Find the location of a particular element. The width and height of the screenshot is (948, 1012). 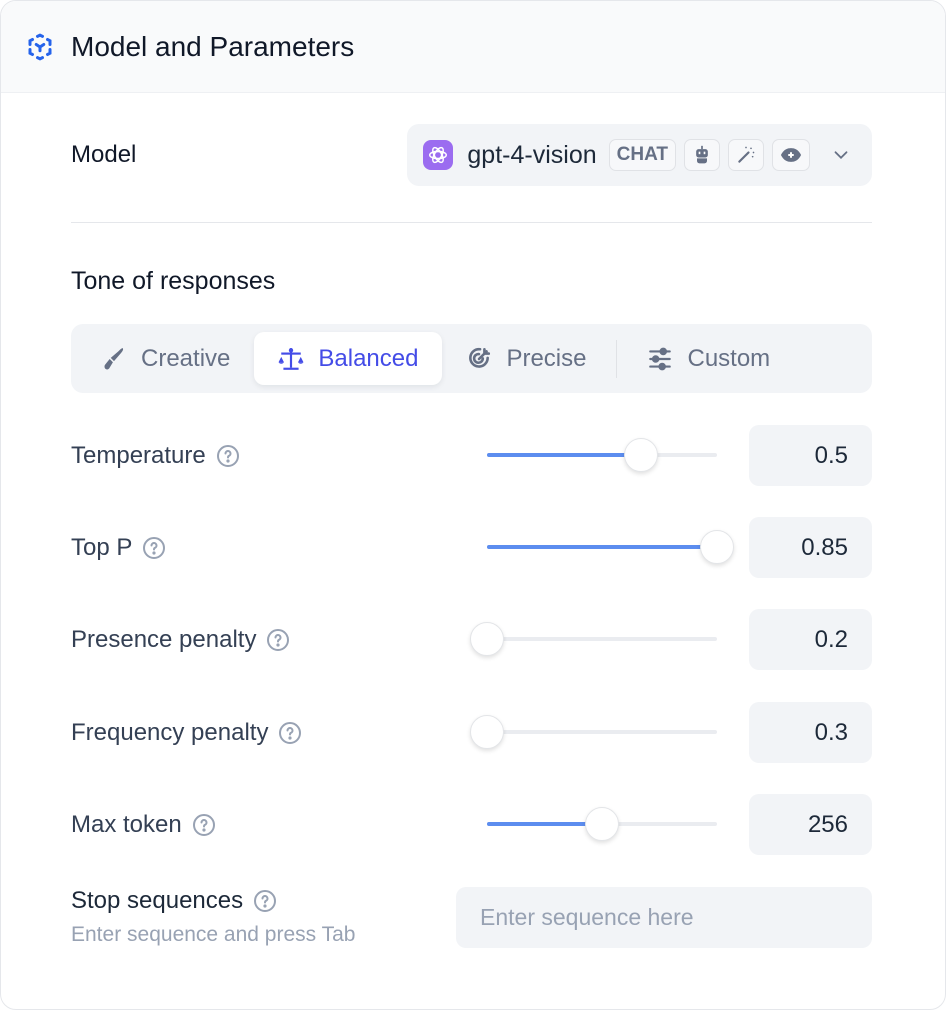

model-label: Model is located at coordinates (104, 154).